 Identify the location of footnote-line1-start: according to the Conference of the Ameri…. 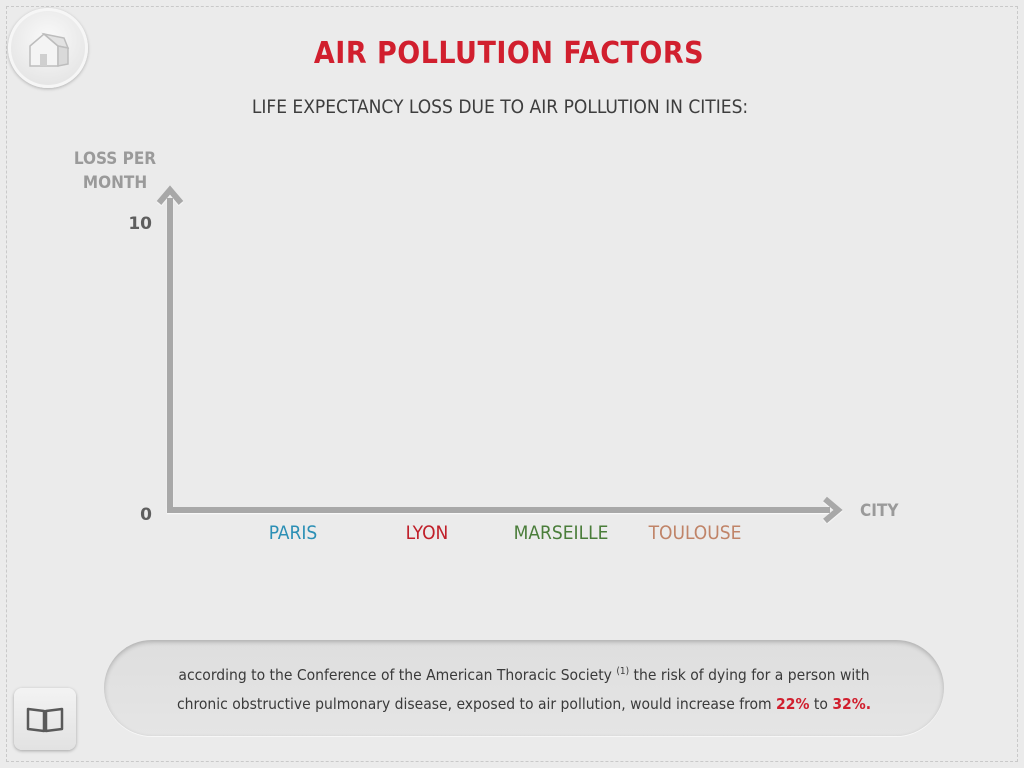
(395, 675).